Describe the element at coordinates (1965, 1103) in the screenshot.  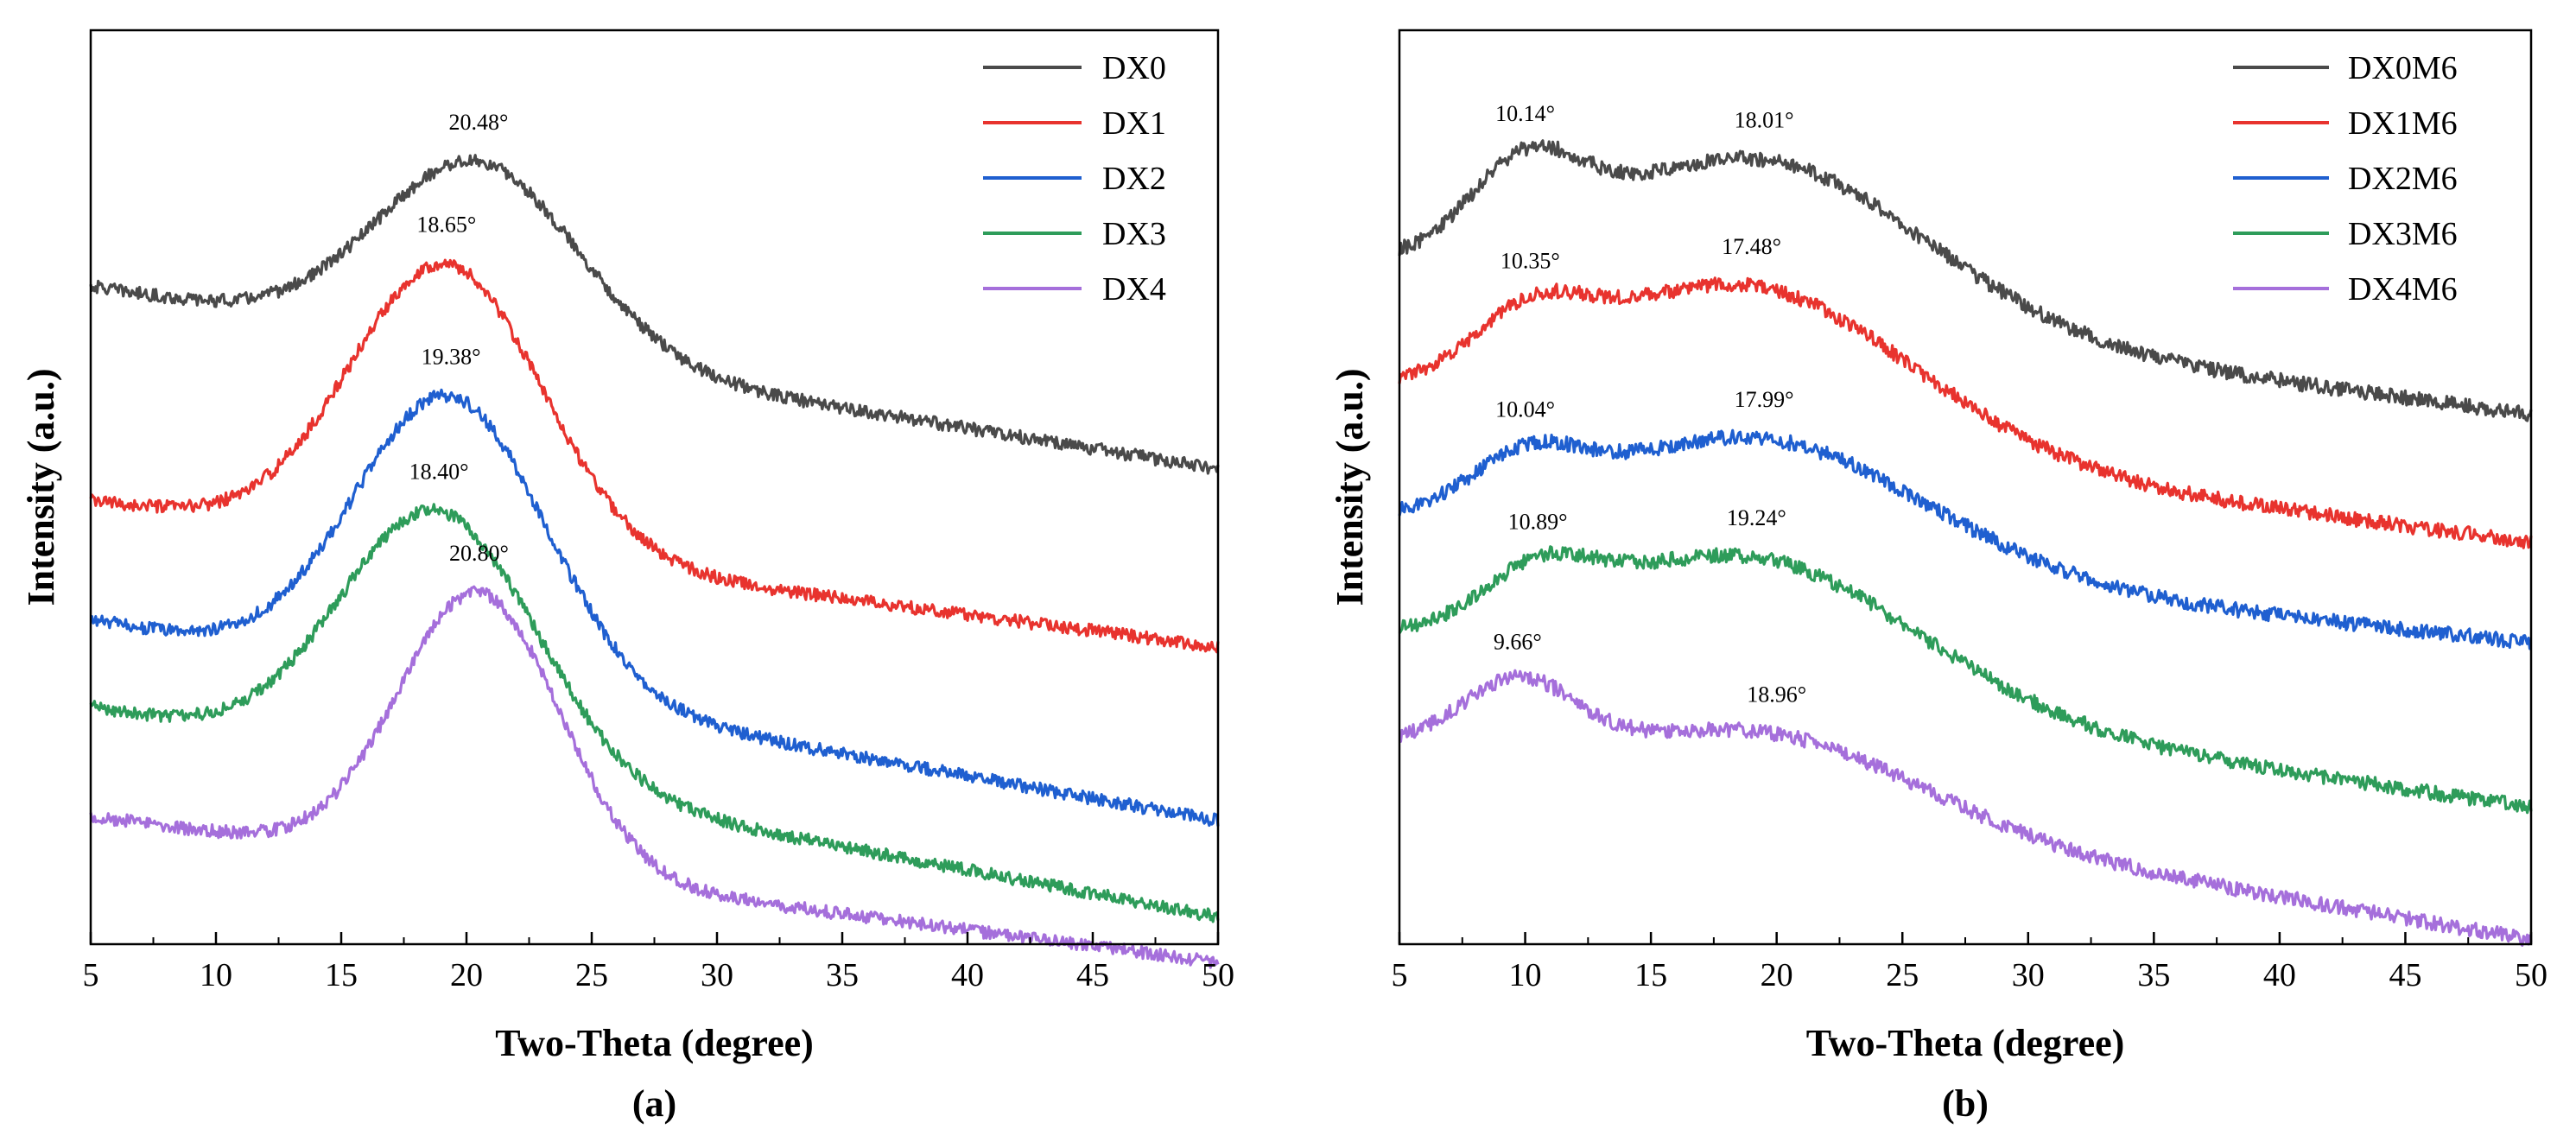
I see `panel-label: (b)` at that location.